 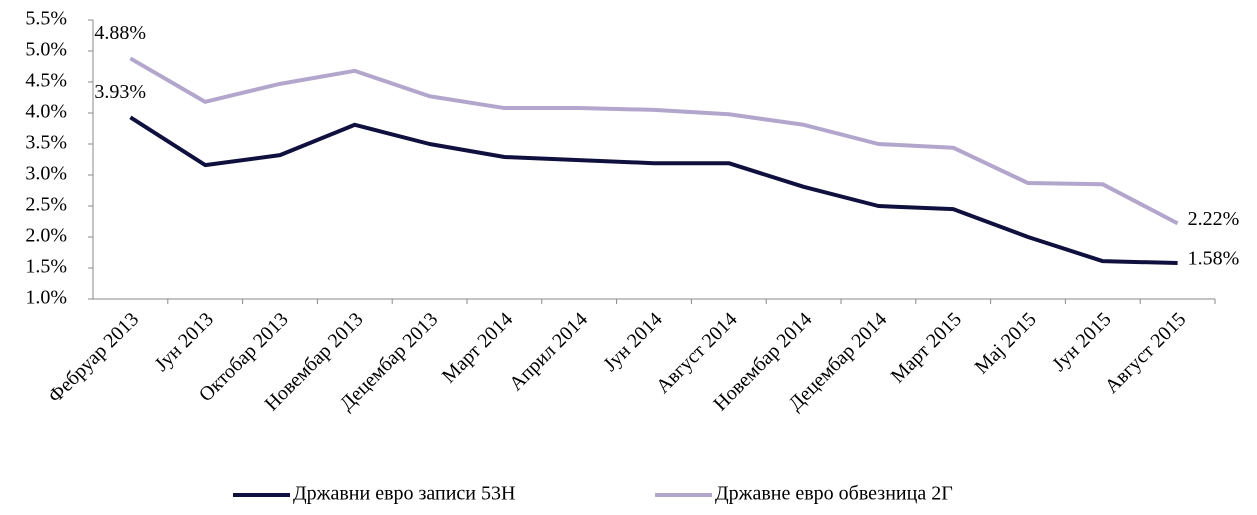 What do you see at coordinates (633, 342) in the screenshot?
I see `x-tick-label: Јун 2014` at bounding box center [633, 342].